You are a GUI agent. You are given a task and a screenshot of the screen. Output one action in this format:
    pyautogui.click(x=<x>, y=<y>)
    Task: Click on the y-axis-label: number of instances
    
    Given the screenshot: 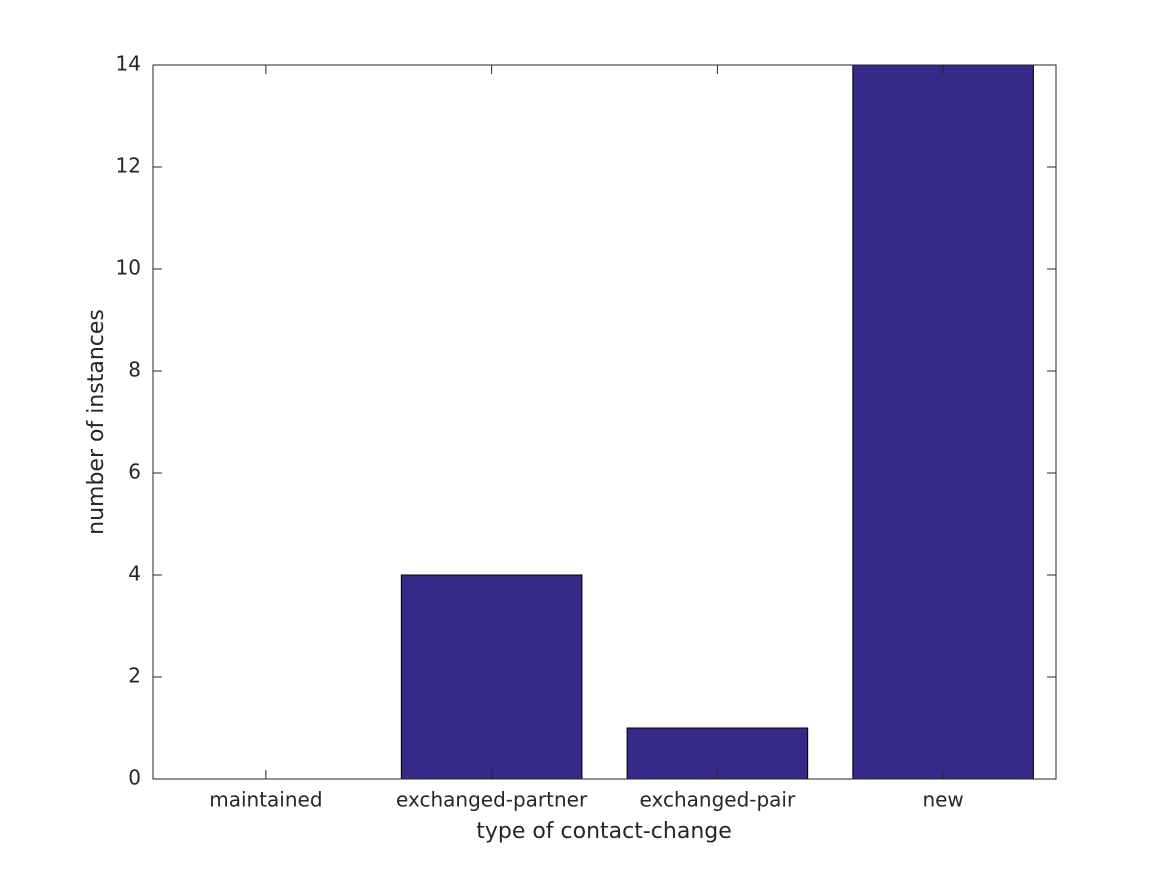 What is the action you would take?
    pyautogui.click(x=96, y=422)
    